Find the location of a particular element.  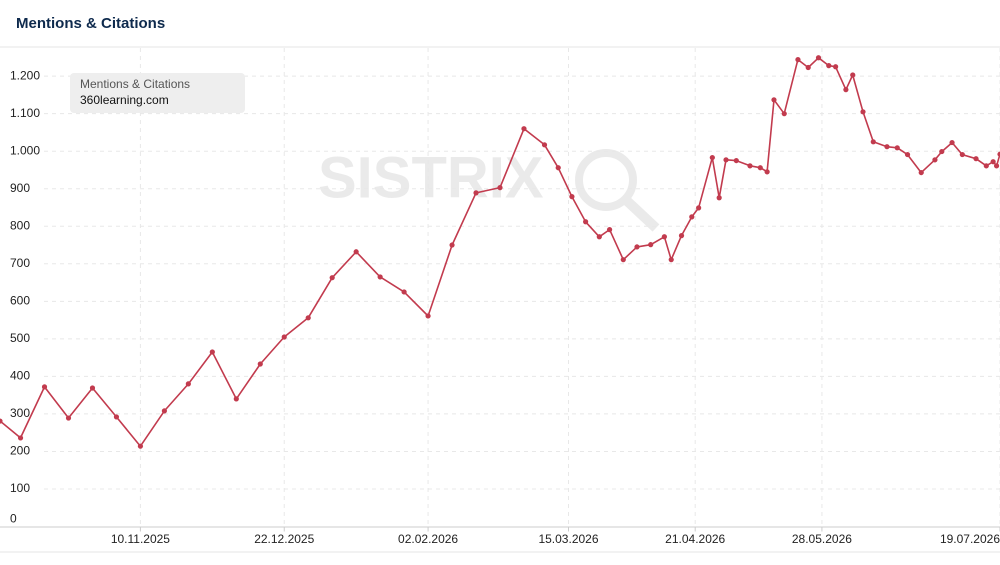

legend-title: Mentions & Citations is located at coordinates (135, 84).